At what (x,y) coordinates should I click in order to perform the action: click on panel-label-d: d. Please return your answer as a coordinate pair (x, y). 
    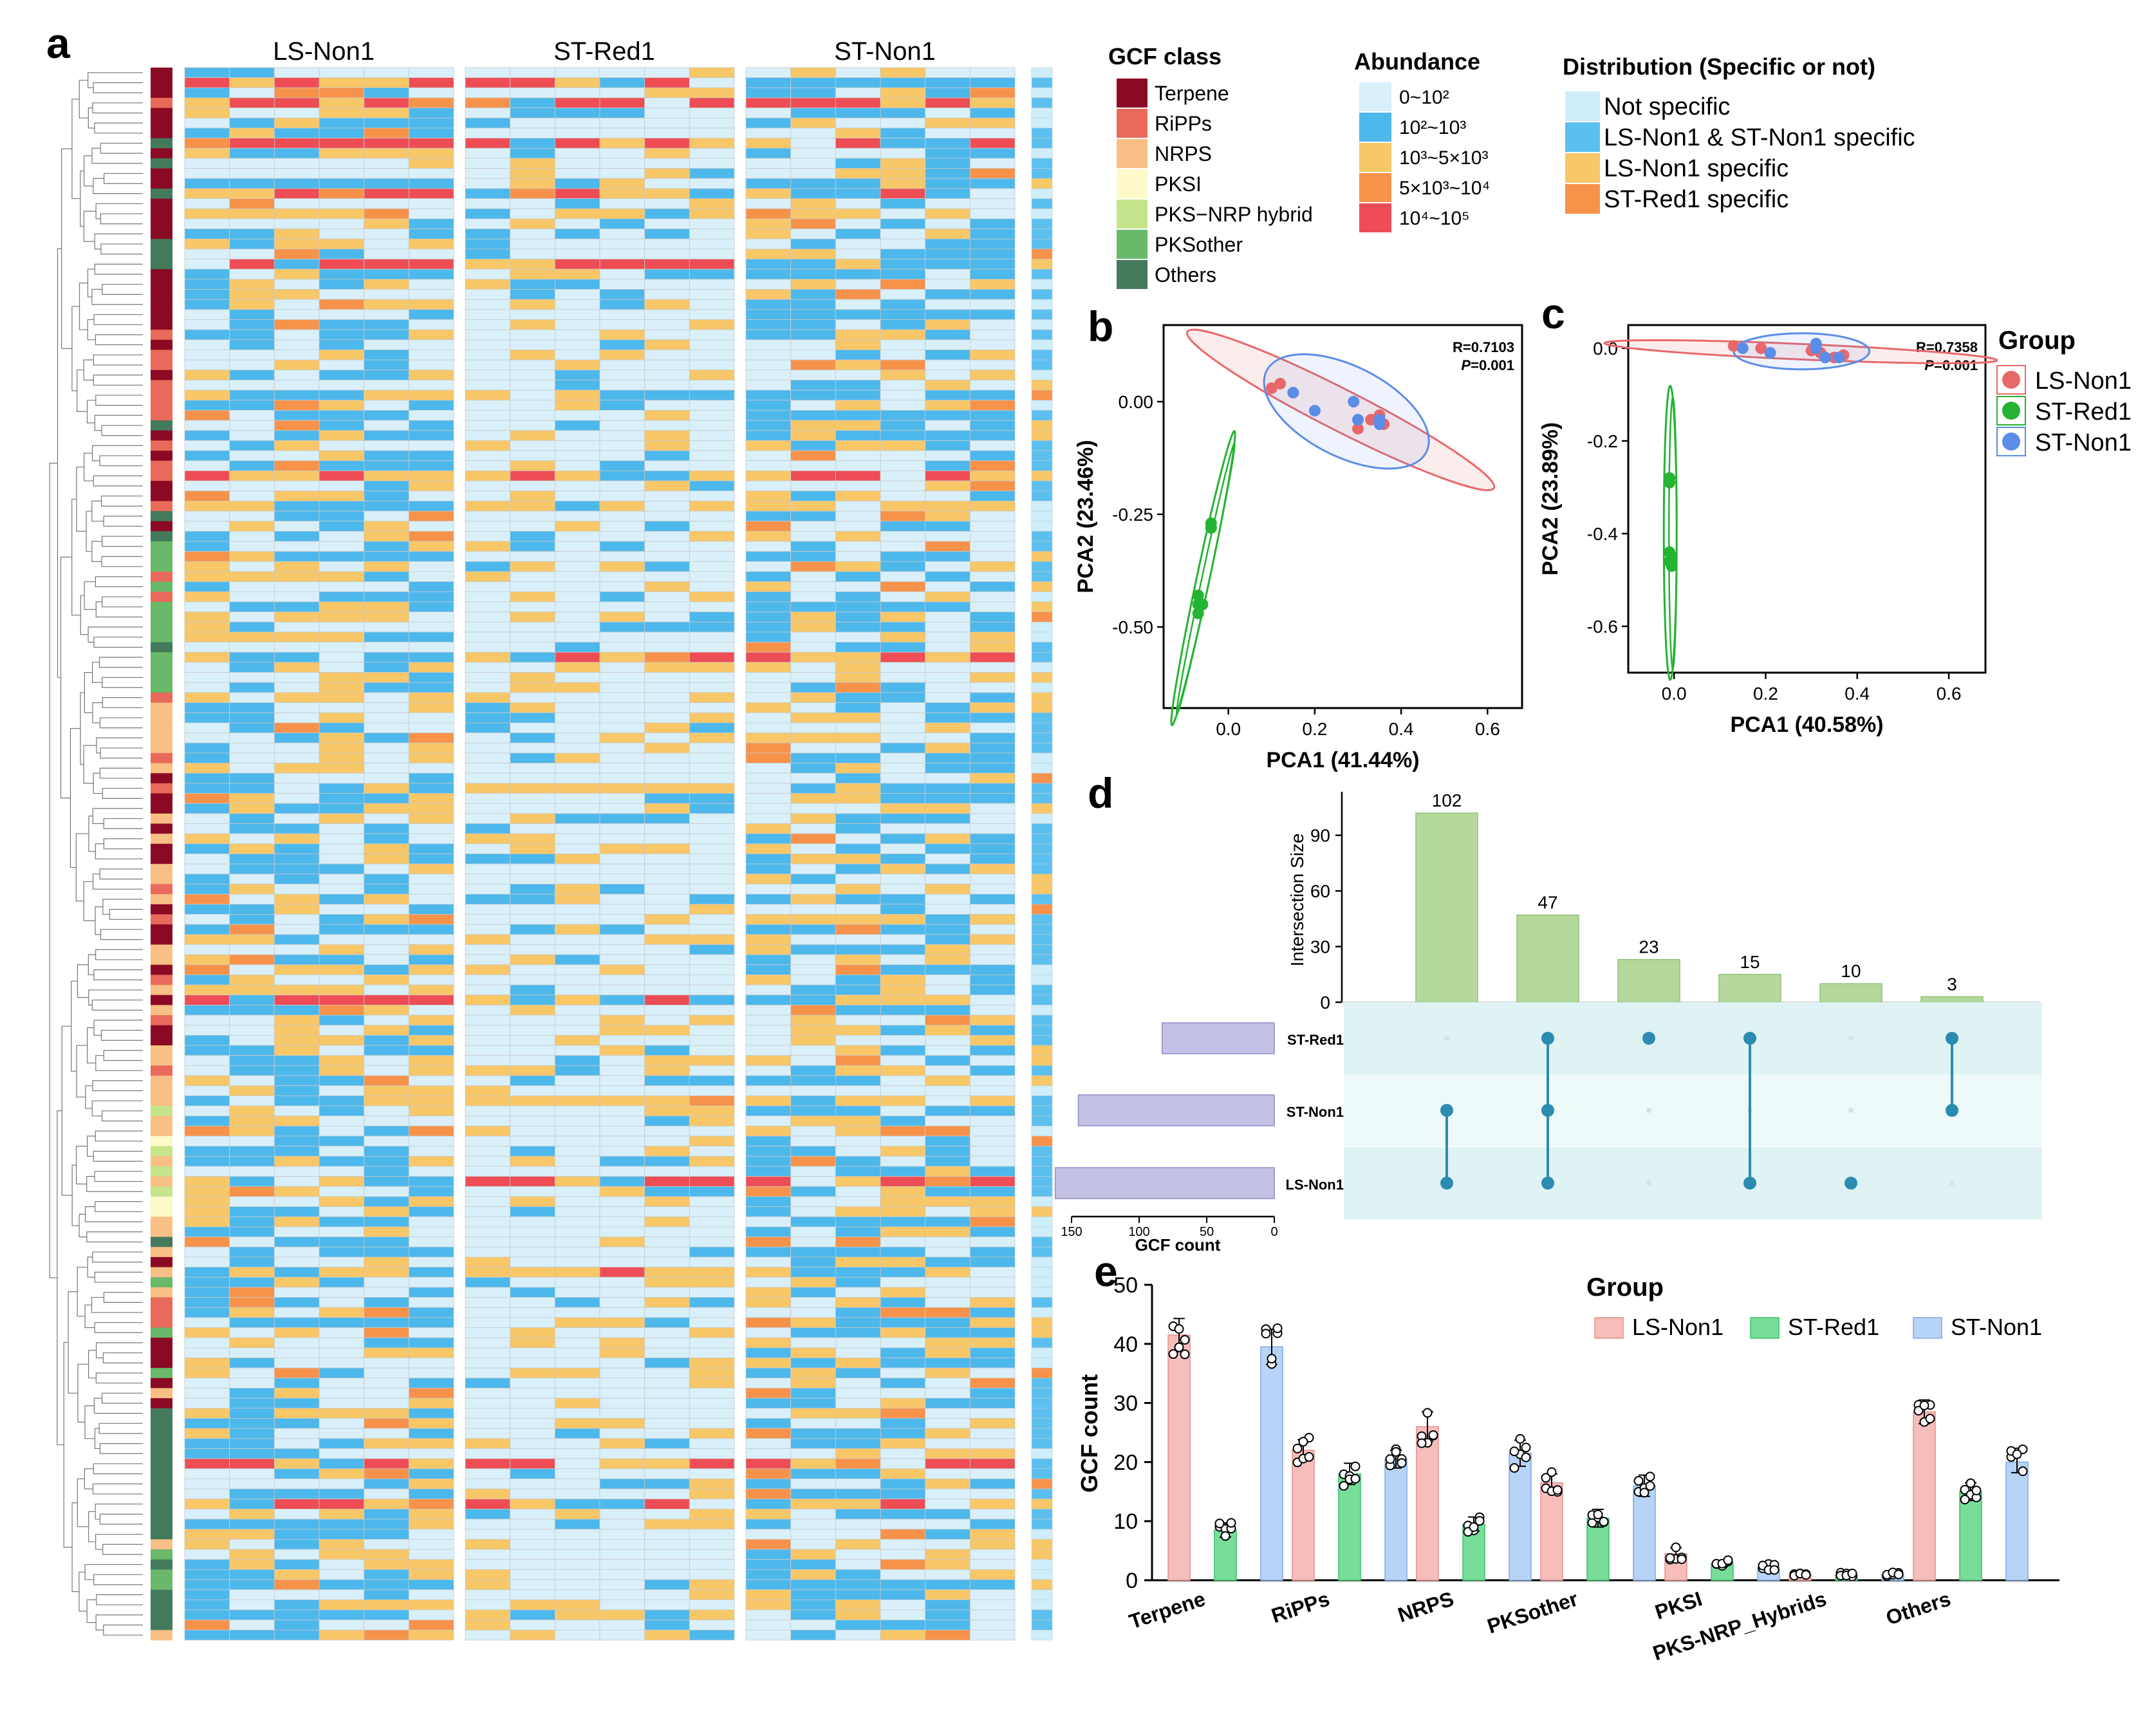
    Looking at the image, I should click on (1100, 793).